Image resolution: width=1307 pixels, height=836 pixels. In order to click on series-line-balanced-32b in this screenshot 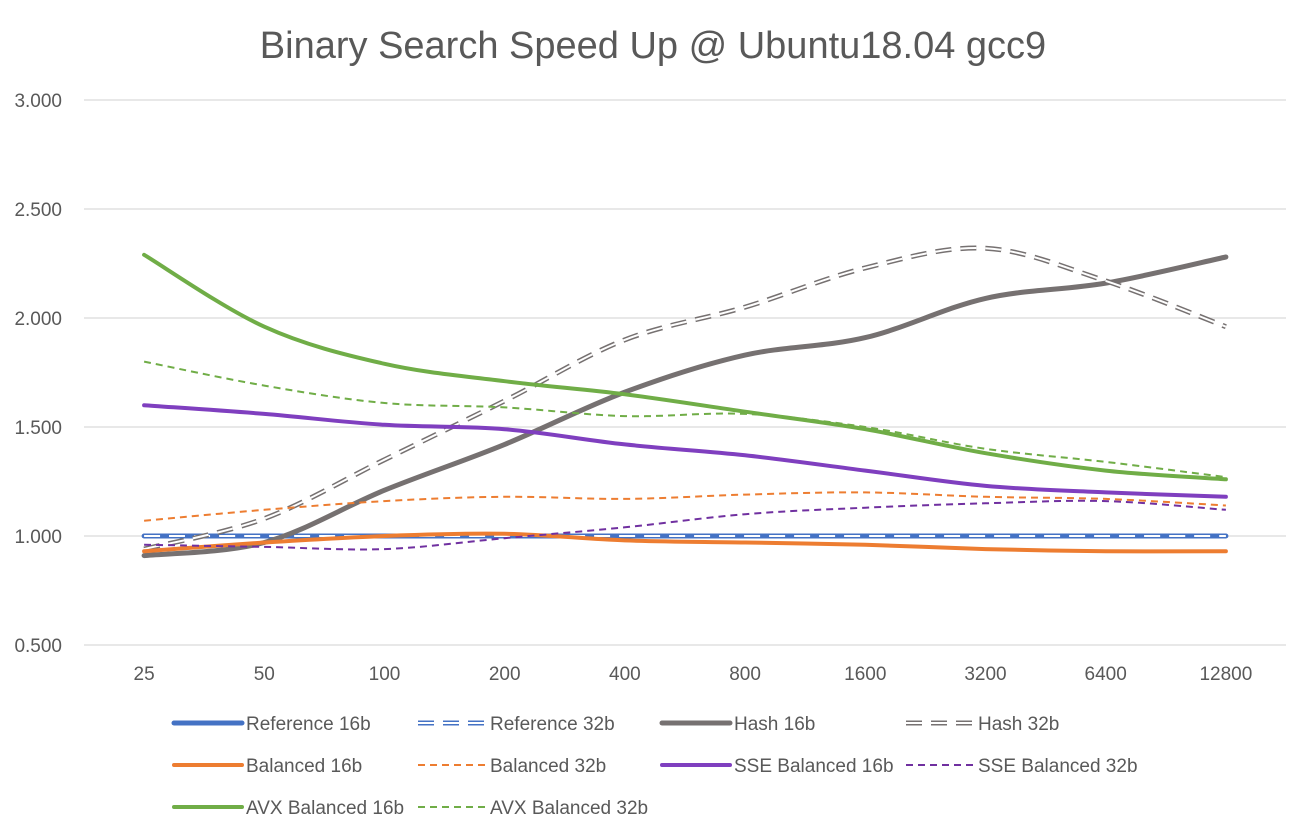, I will do `click(685, 506)`.